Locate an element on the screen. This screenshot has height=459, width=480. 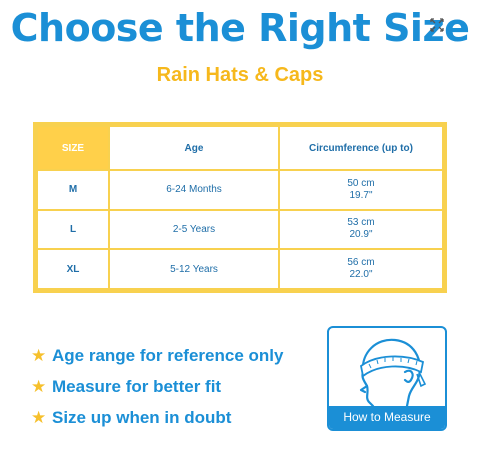
circumference-cell: 56 cm 22.0" is located at coordinates (361, 269).